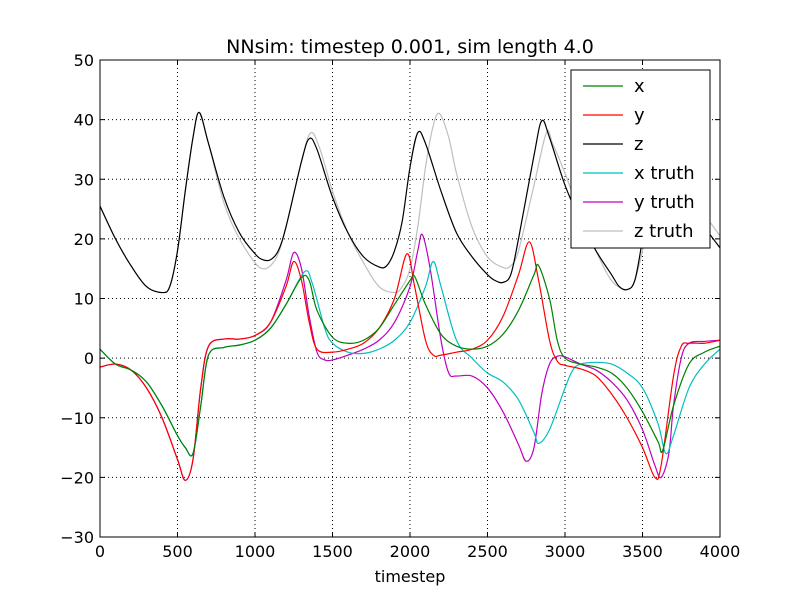 This screenshot has height=597, width=800. What do you see at coordinates (720, 551) in the screenshot?
I see `x-tick-label: 4000` at bounding box center [720, 551].